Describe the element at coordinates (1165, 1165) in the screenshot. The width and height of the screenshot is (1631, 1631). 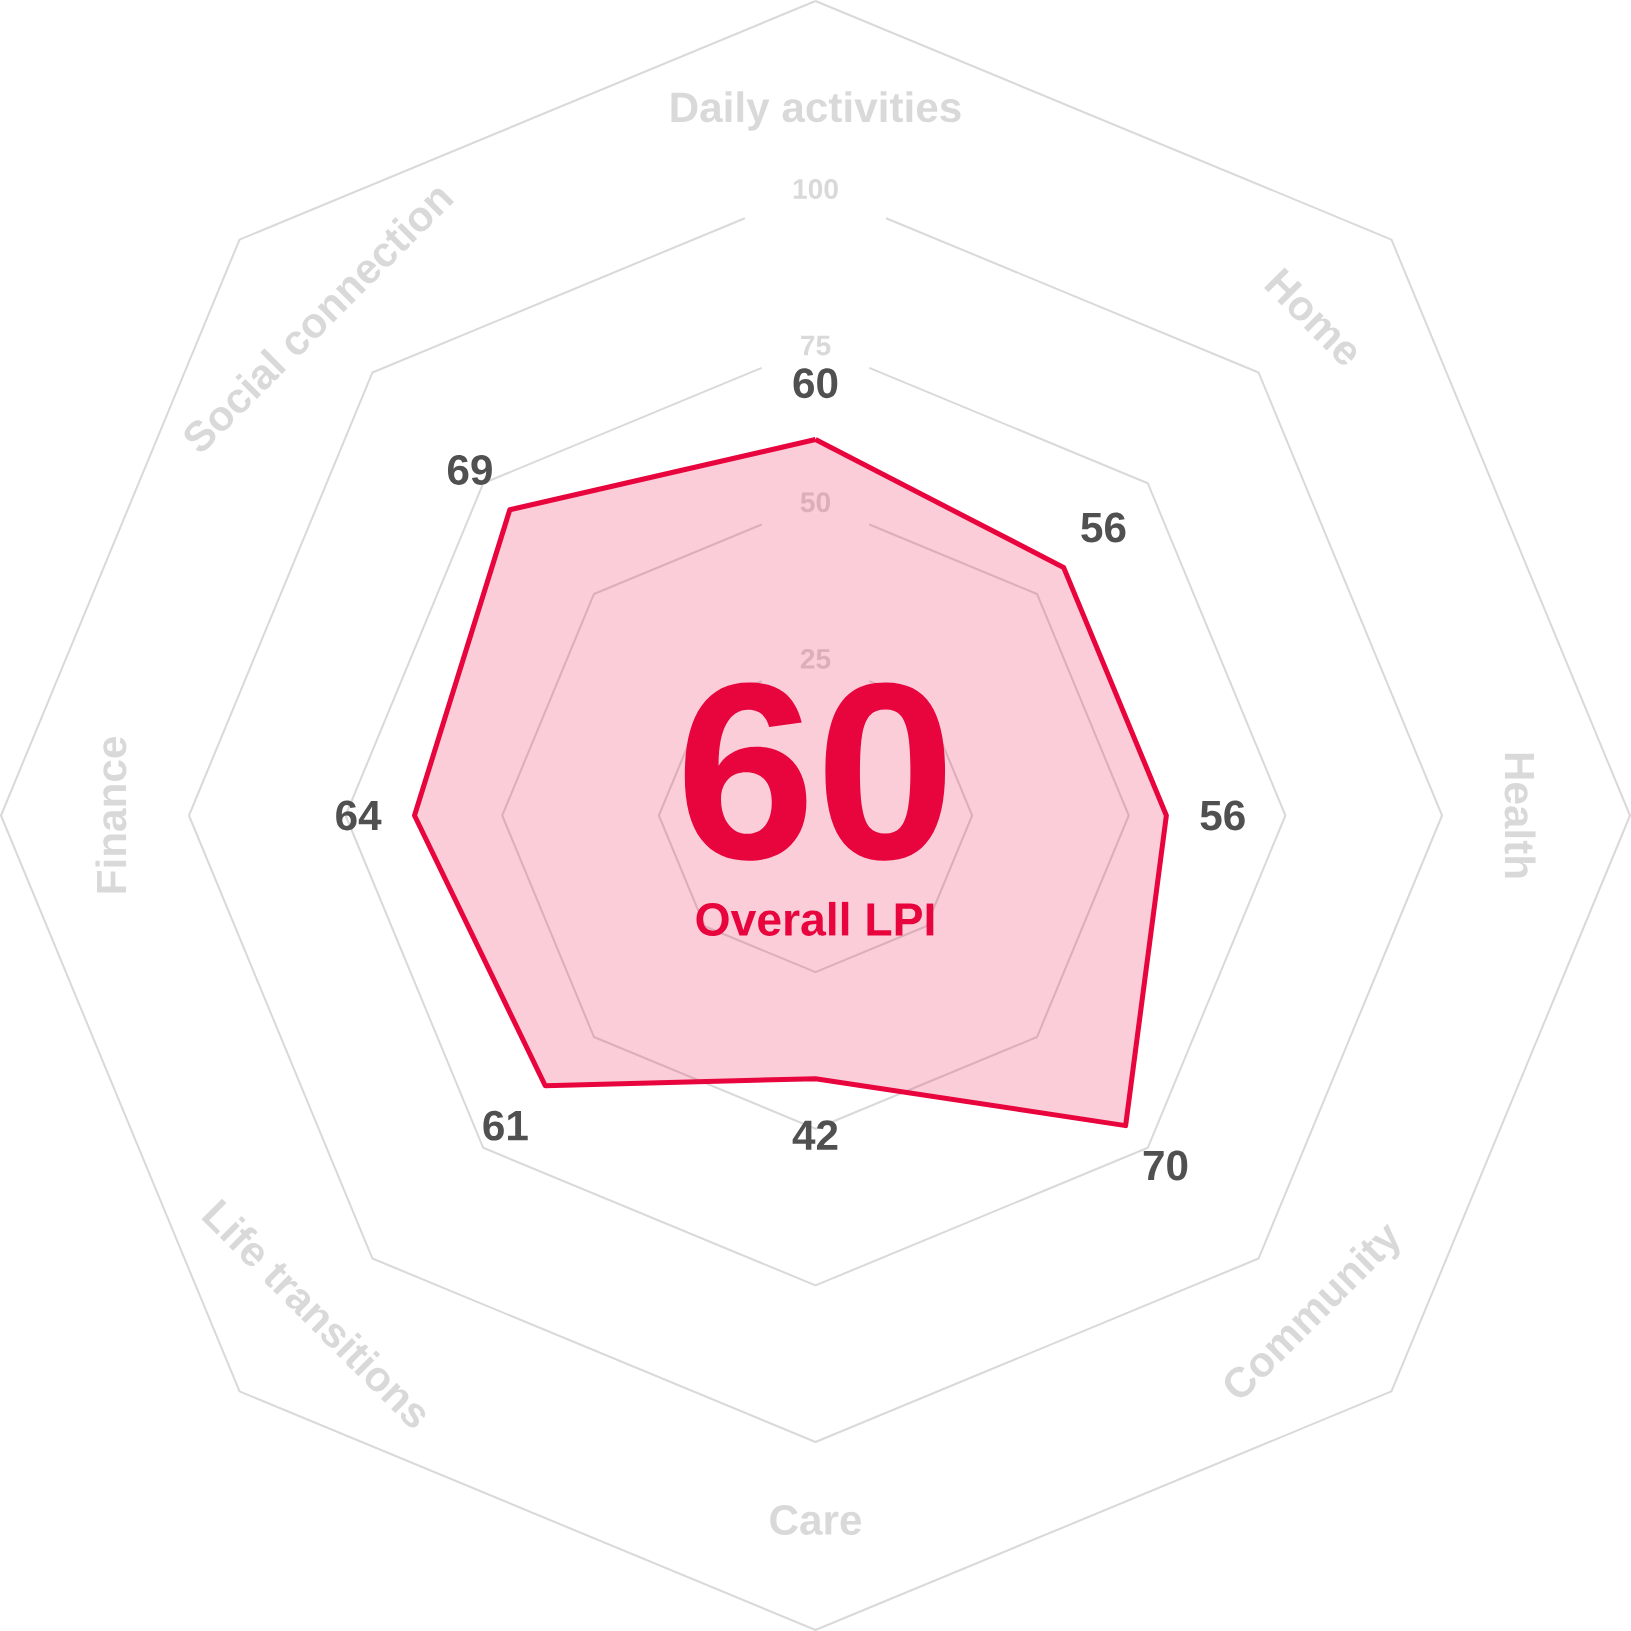
I see `data-label: 70` at that location.